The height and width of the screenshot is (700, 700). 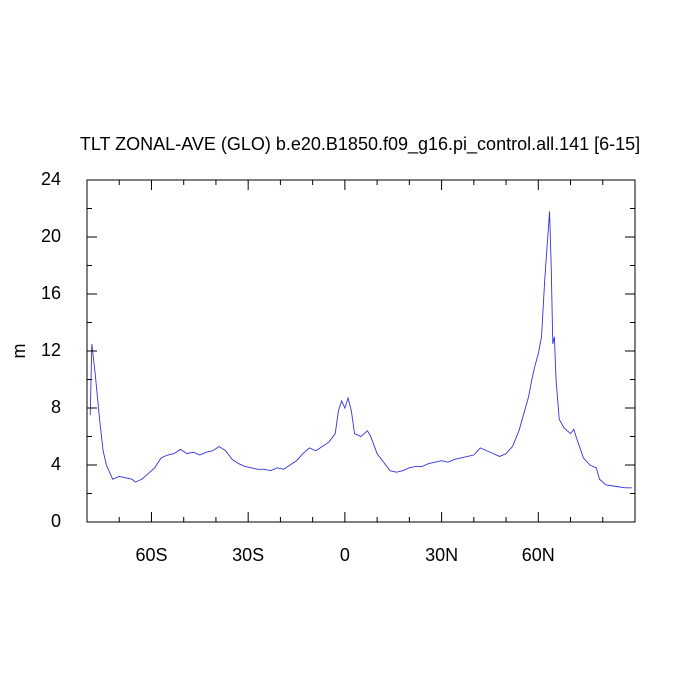 What do you see at coordinates (19, 351) in the screenshot?
I see `y-axis-label: m` at bounding box center [19, 351].